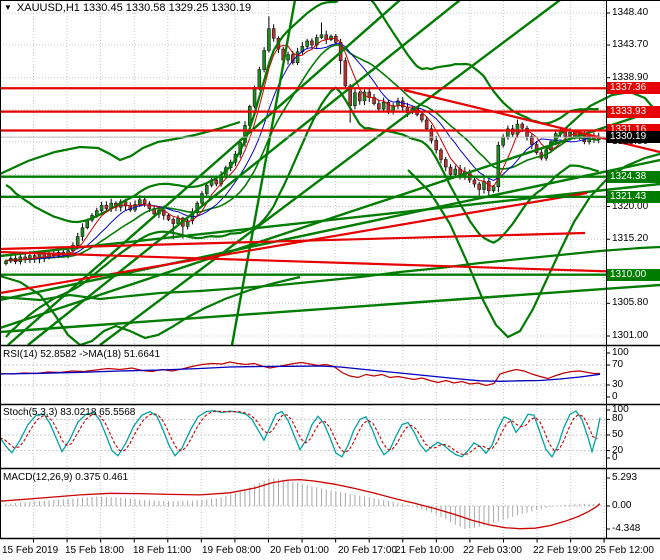 This screenshot has width=660, height=560. Describe the element at coordinates (620, 409) in the screenshot. I see `stoch-axis-label: 100` at that location.